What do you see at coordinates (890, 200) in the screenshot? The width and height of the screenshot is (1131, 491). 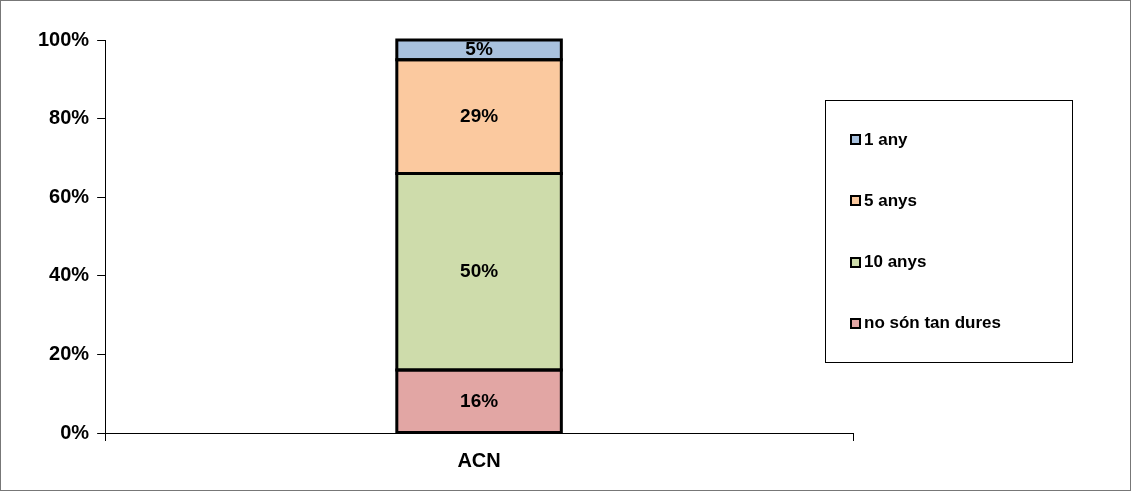 I see `legend-label: 5 anys` at bounding box center [890, 200].